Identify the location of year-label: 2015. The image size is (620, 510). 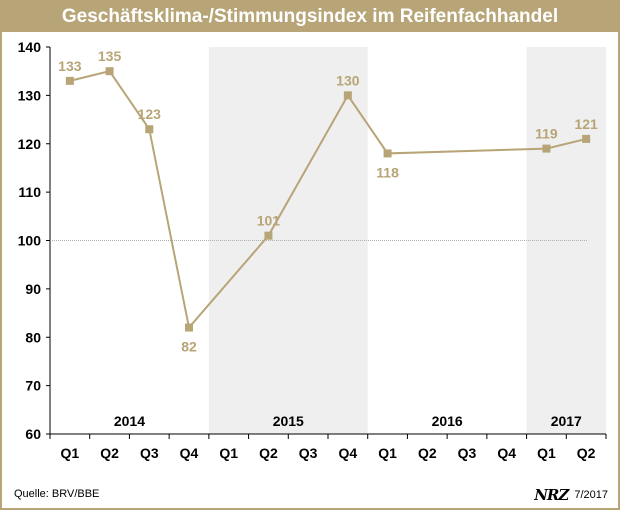
(288, 421).